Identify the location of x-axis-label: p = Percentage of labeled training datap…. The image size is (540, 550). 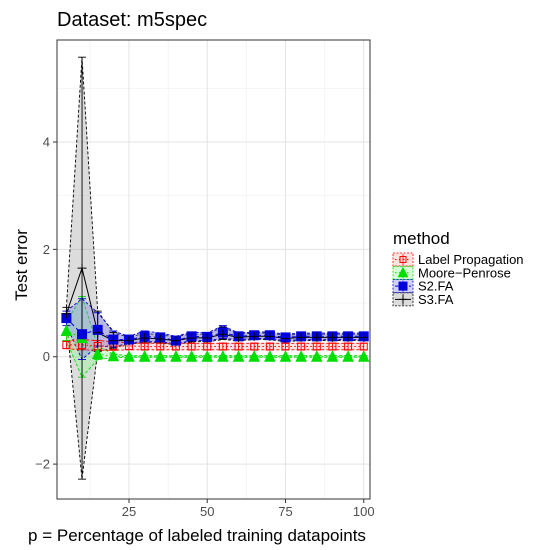
(197, 535).